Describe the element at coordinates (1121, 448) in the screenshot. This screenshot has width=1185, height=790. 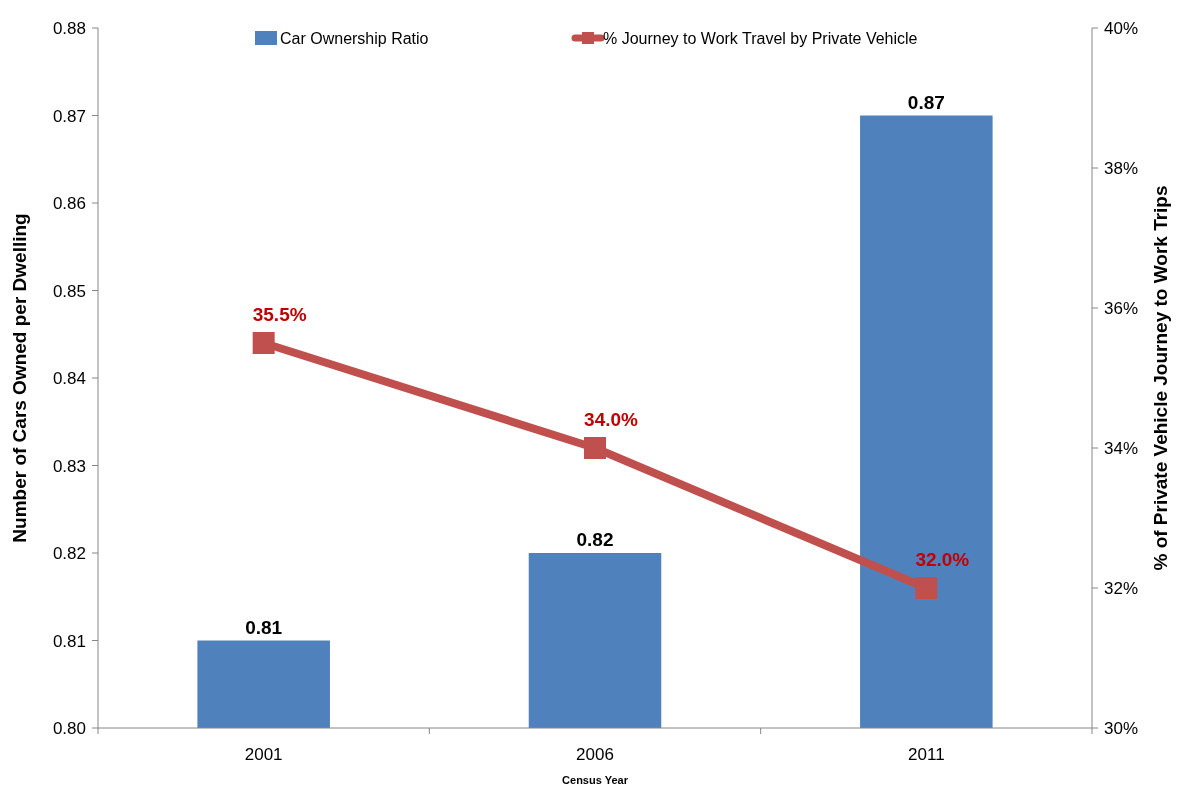
I see `y2-tick-label: 34%` at that location.